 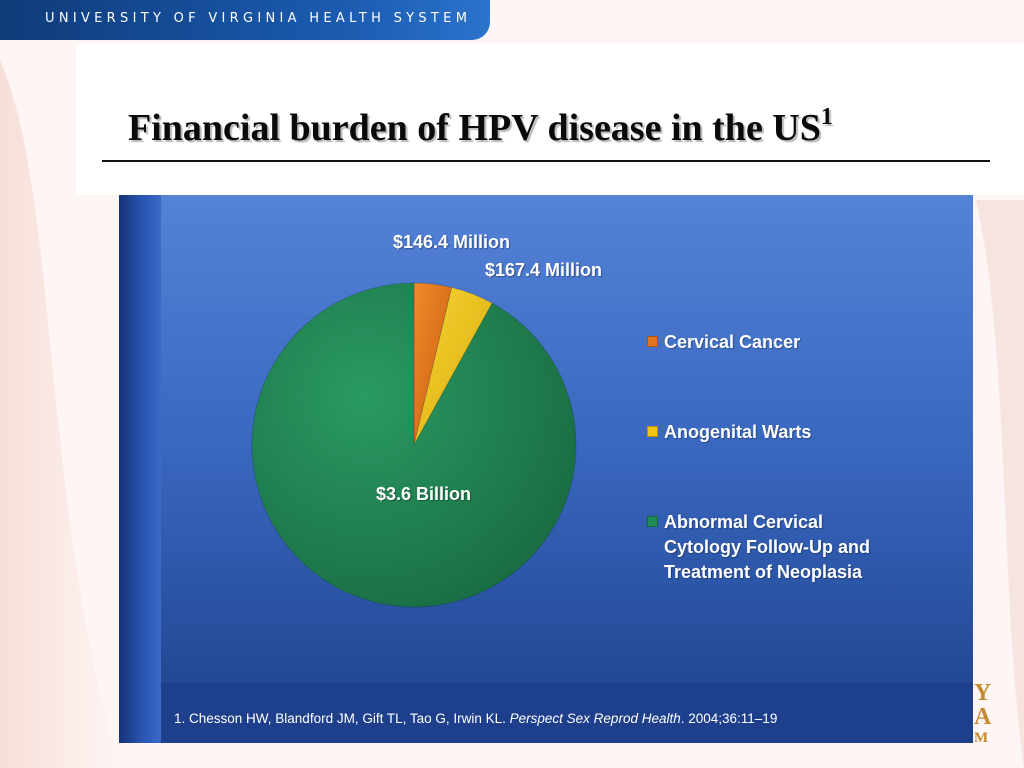 I want to click on pie-slice-abnormal-cytology, so click(x=414, y=445).